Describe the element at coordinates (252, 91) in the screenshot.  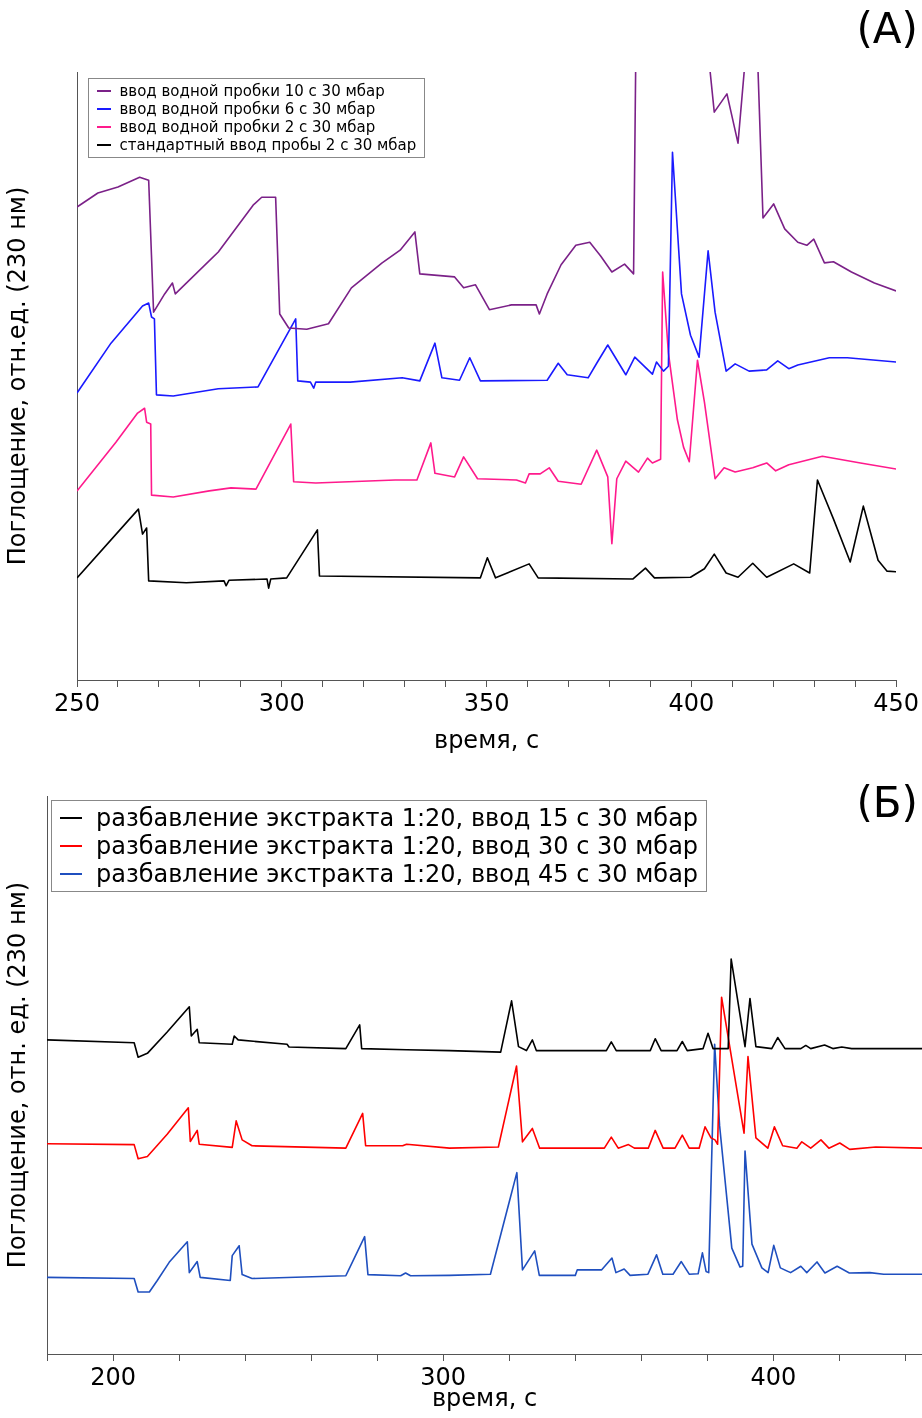
I see `legend-label: ввод водной пробки 10 с 30 мбар` at that location.